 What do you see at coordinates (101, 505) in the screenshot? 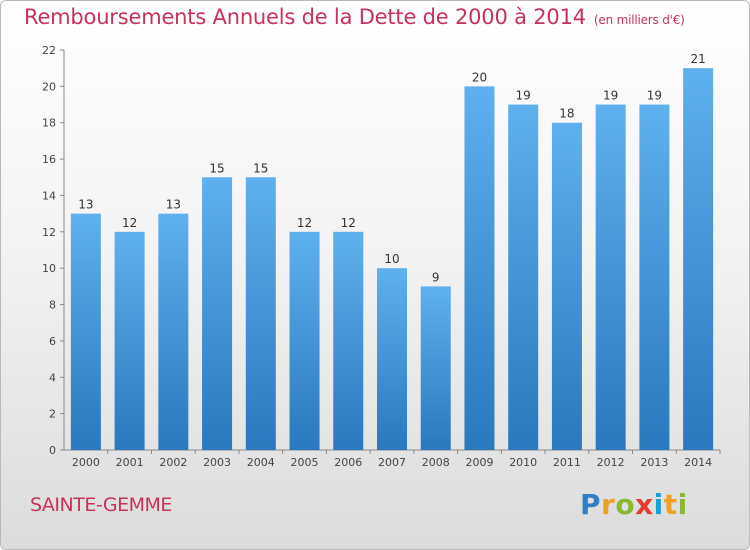
I see `city-name: SAINTE-GEMME` at bounding box center [101, 505].